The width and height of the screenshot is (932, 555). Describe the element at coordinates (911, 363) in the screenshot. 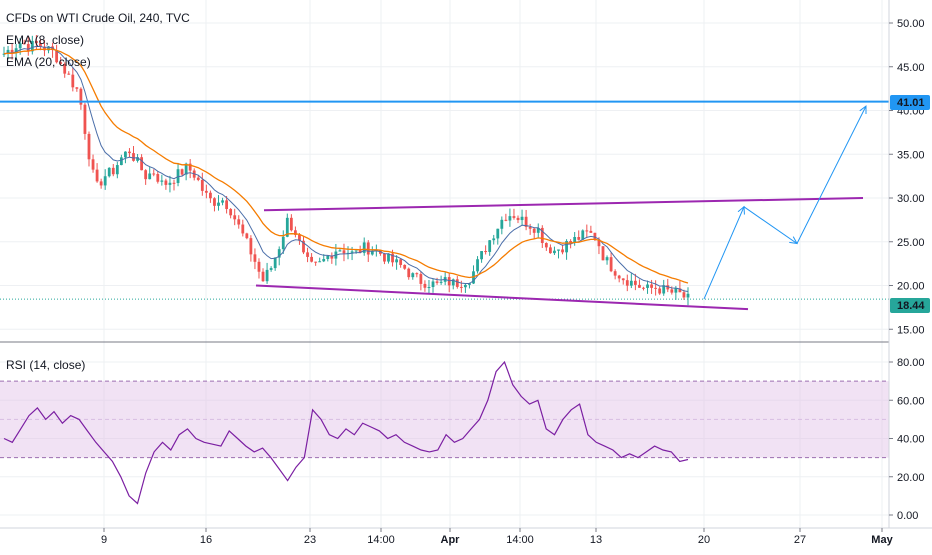

I see `rsi-axis-label: 80.00` at that location.